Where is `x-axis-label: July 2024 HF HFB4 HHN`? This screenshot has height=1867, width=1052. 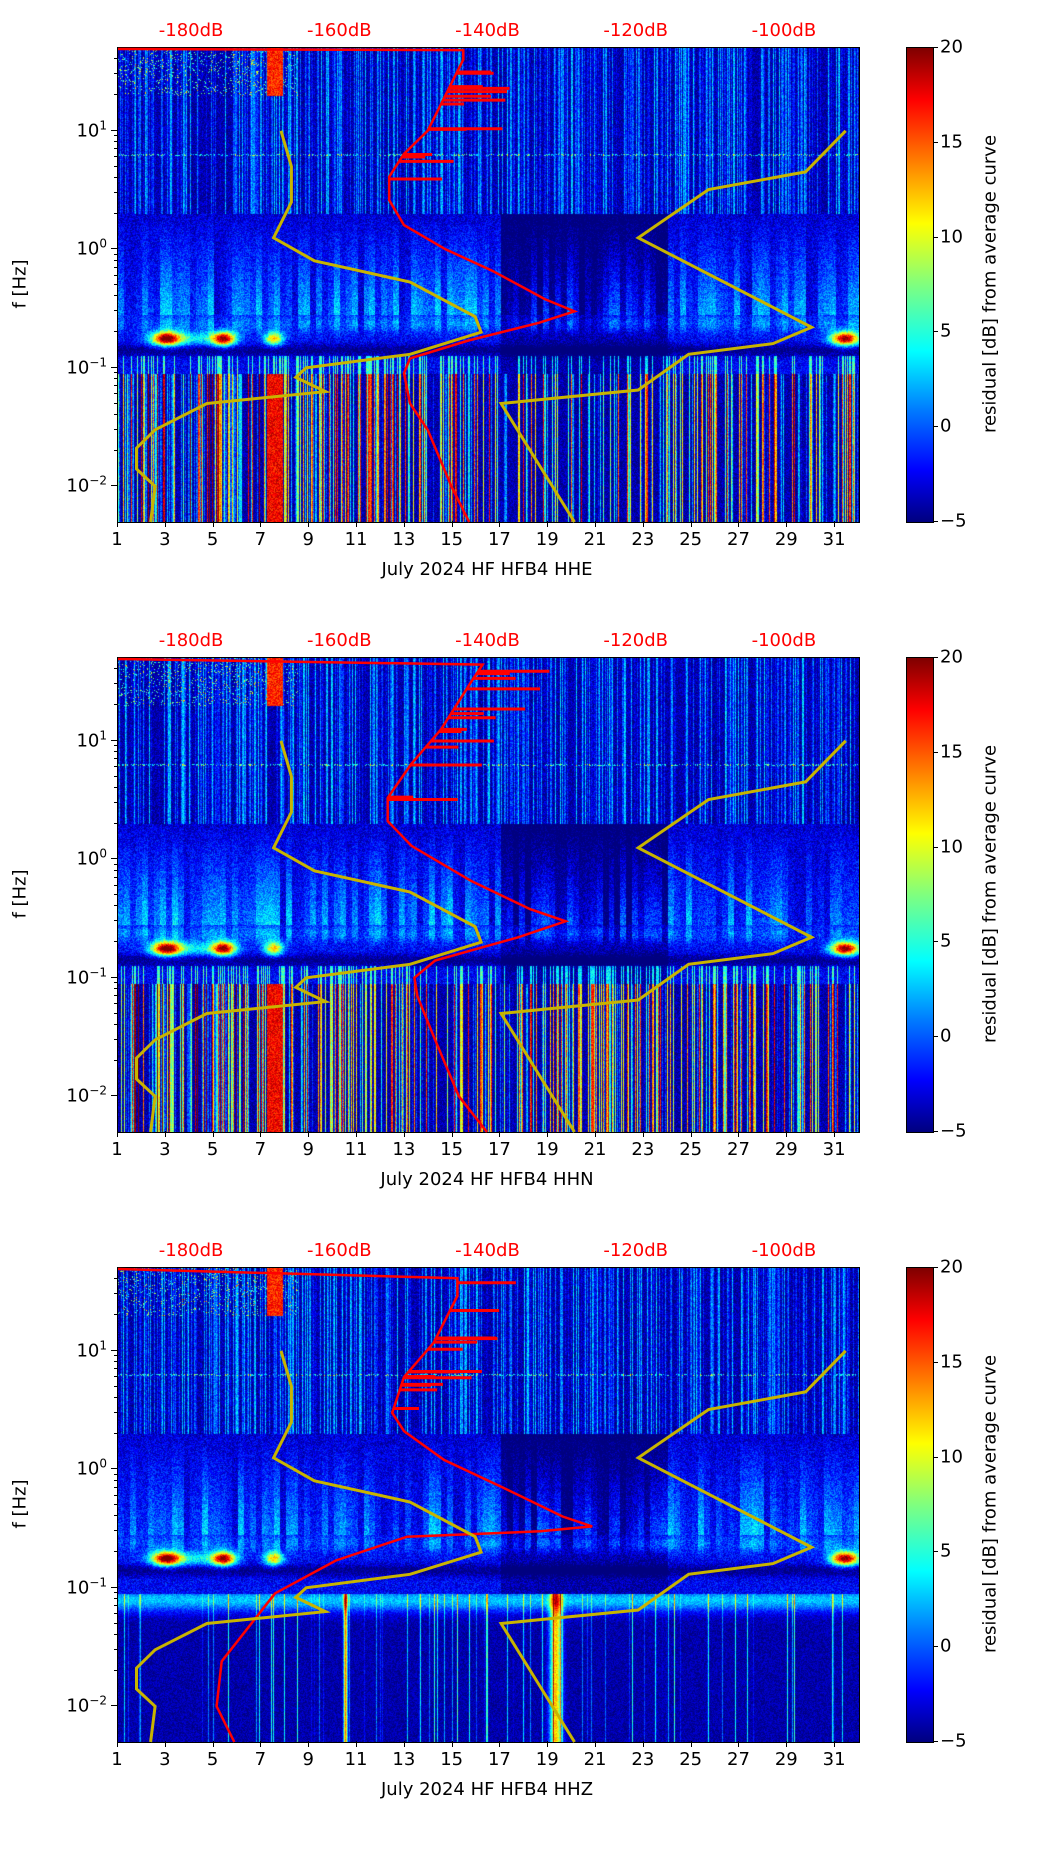
x-axis-label: July 2024 HF HFB4 HHN is located at coordinates (487, 1179).